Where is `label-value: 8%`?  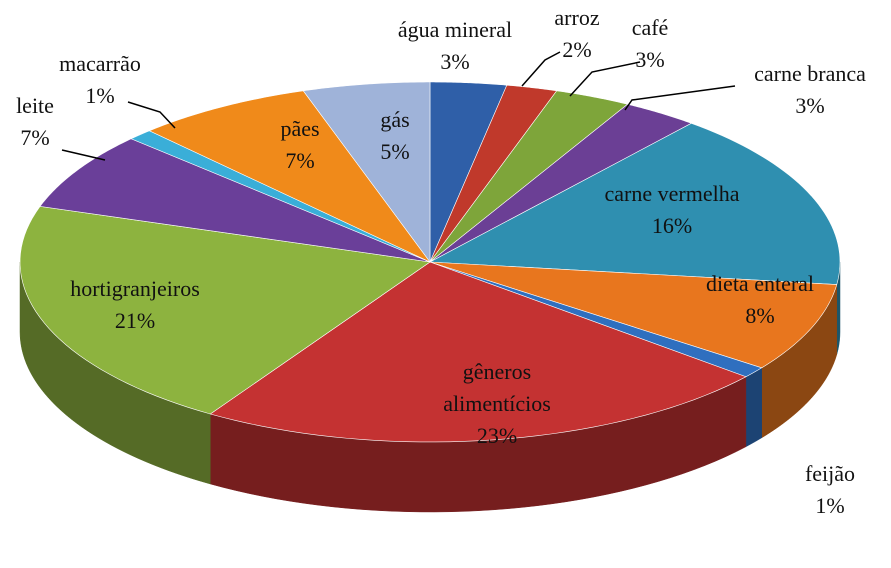 label-value: 8% is located at coordinates (760, 315).